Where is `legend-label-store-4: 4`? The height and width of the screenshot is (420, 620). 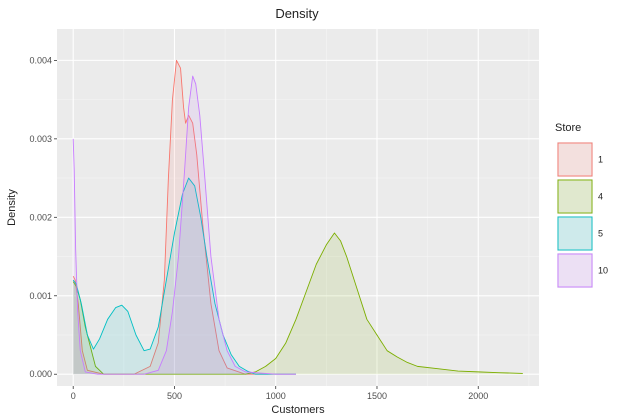
legend-label-store-4: 4 is located at coordinates (600, 197).